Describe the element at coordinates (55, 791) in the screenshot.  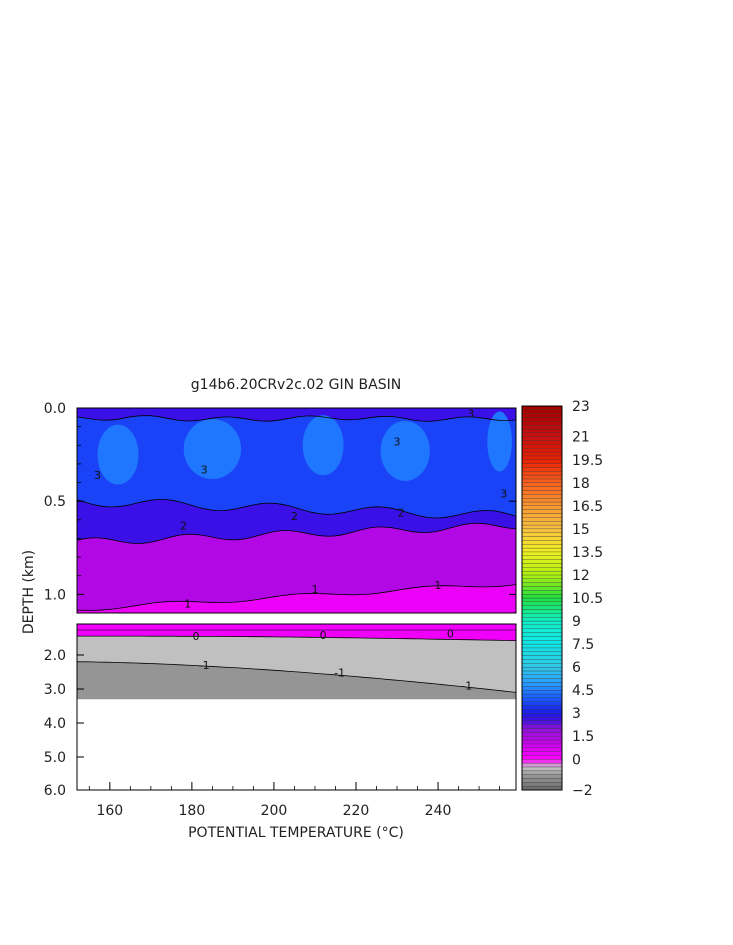
I see `y-tick-label: 6.0` at that location.